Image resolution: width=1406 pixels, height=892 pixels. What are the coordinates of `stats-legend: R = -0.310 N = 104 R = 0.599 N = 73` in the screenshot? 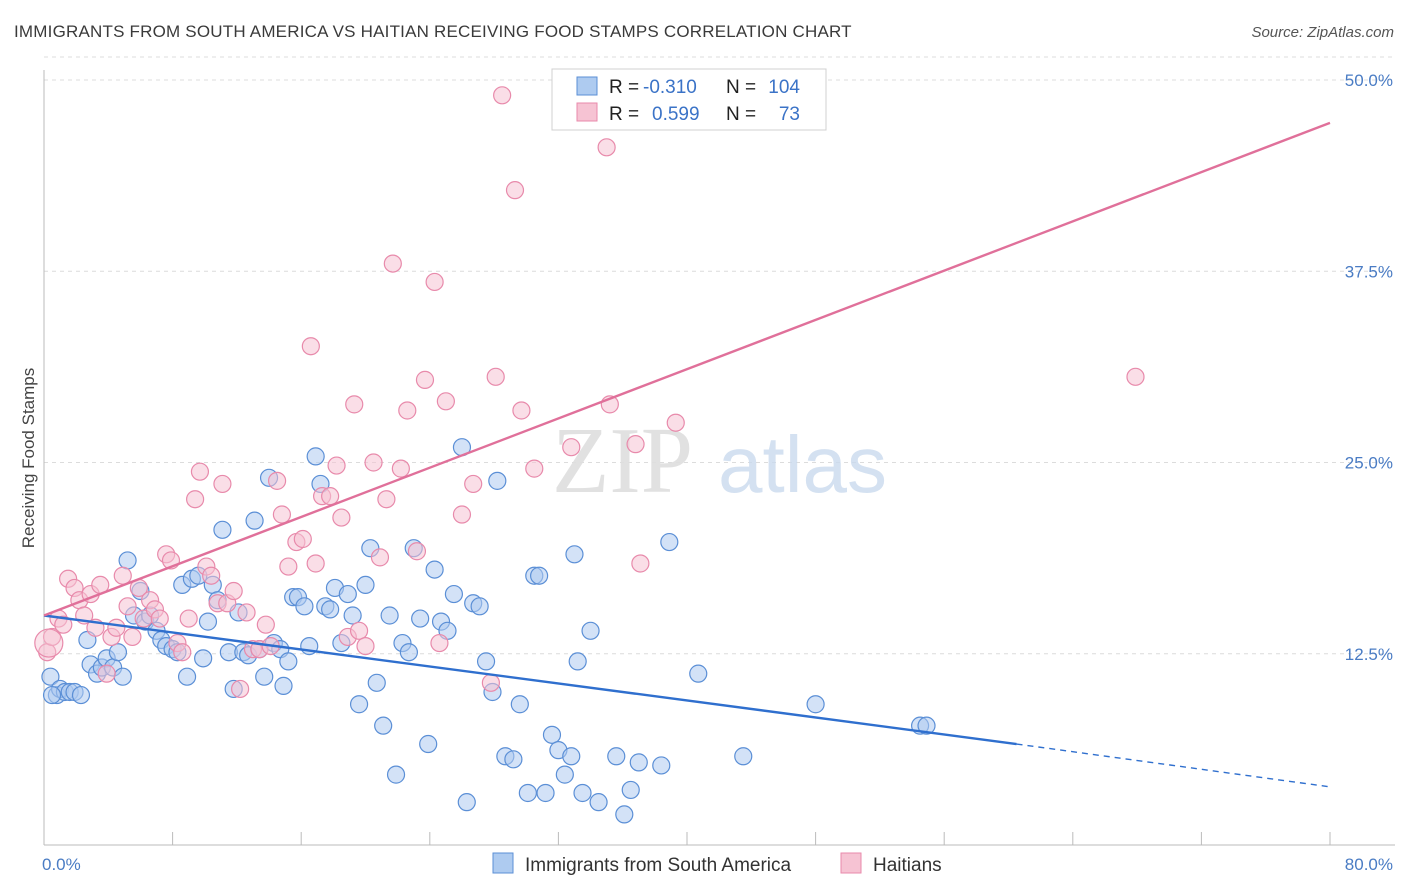 It's located at (689, 99).